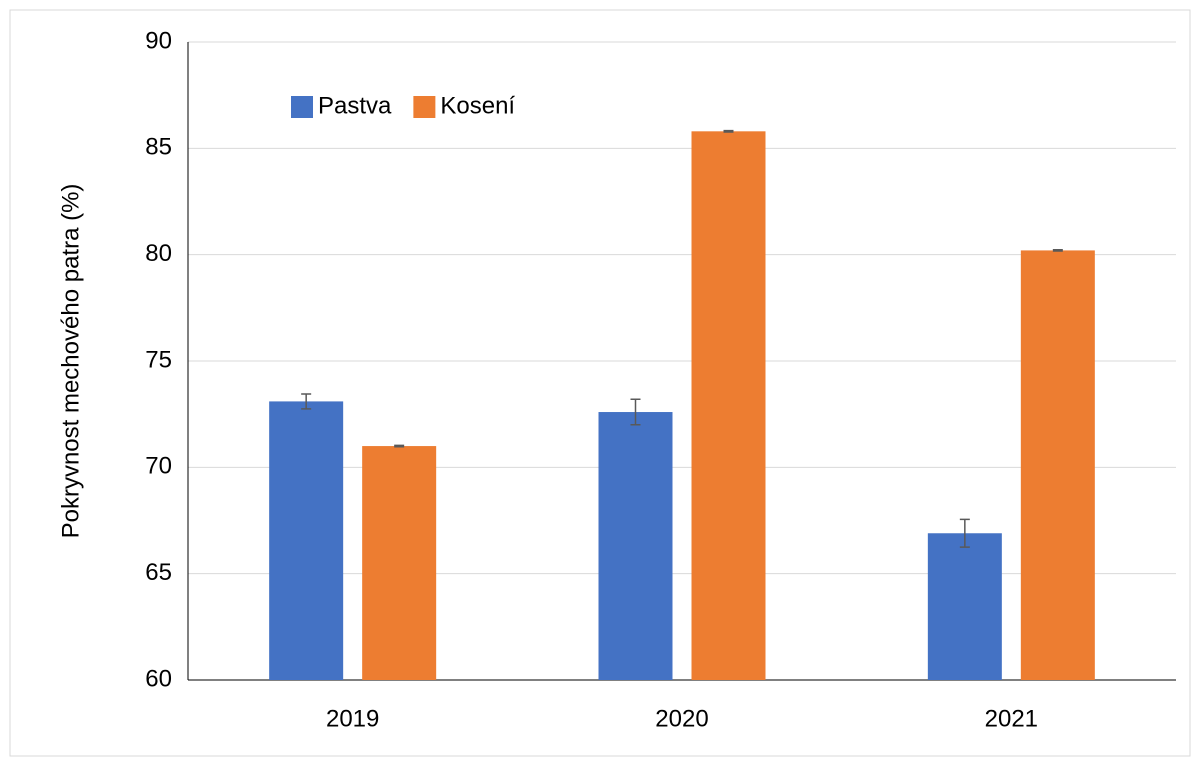  Describe the element at coordinates (1011, 718) in the screenshot. I see `x-tick-label: 2021` at that location.